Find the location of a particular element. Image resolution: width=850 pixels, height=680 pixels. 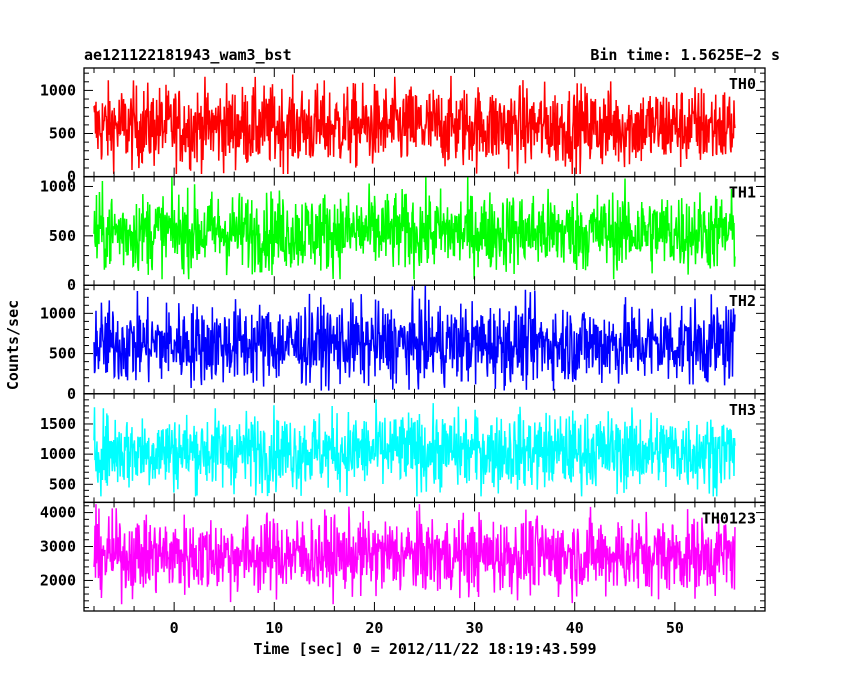

panel-frame is located at coordinates (424, 556).